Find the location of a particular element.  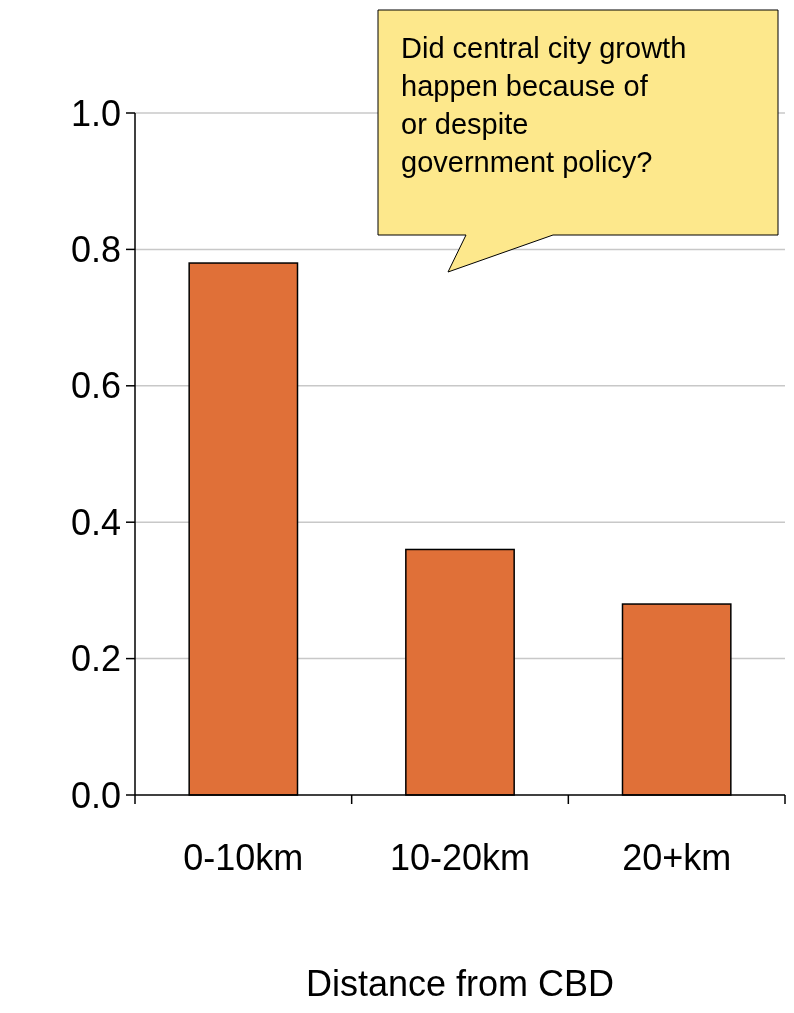

x-axis-title: Distance from CBD is located at coordinates (460, 983).